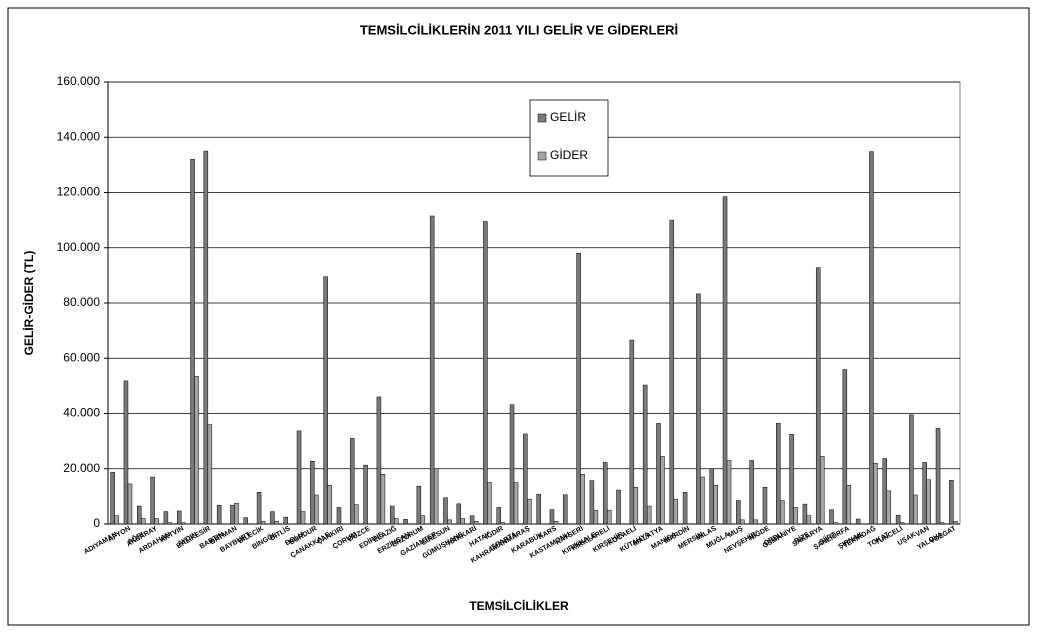  What do you see at coordinates (79, 136) in the screenshot?
I see `y-tick-label: 140.000` at bounding box center [79, 136].